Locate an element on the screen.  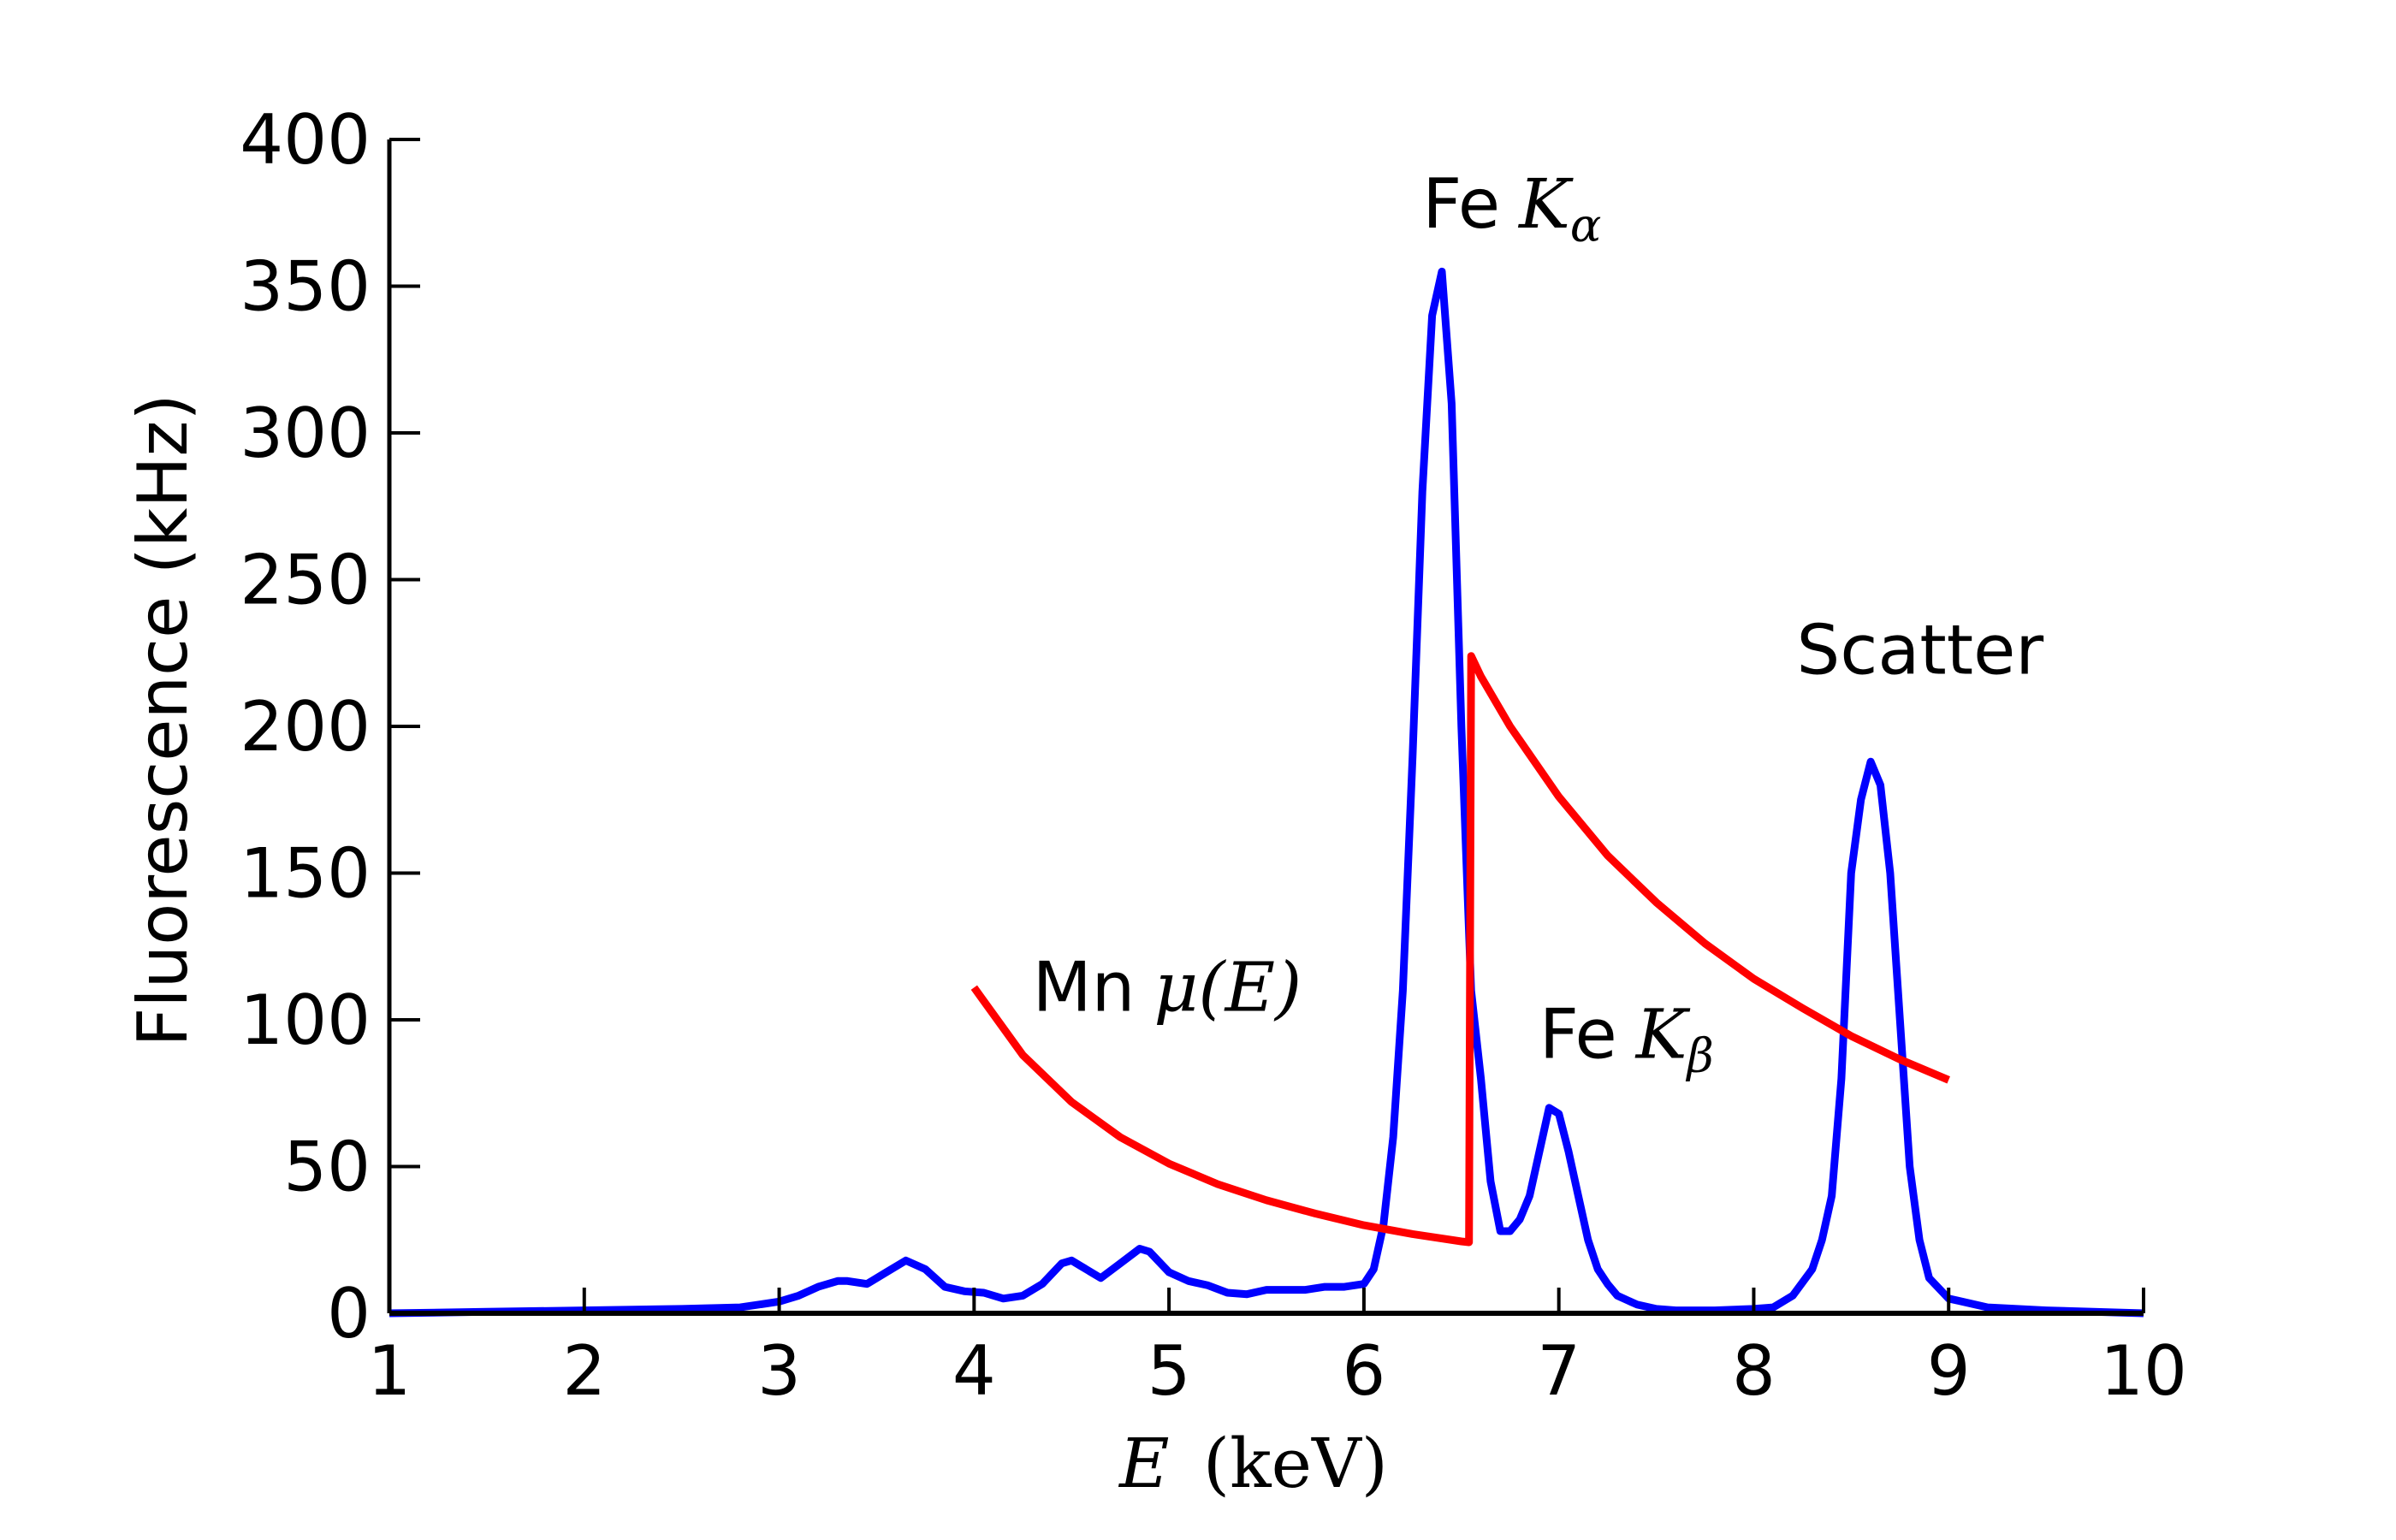
y-tick-label: 100 is located at coordinates (305, 1020).